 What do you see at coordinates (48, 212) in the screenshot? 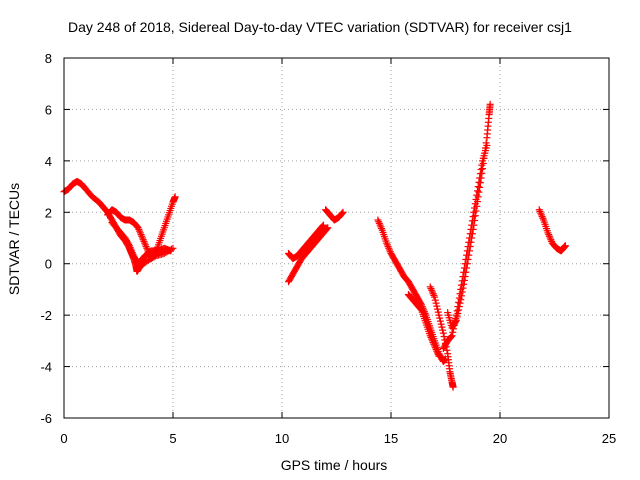
I see `y-tick-label: 2` at bounding box center [48, 212].